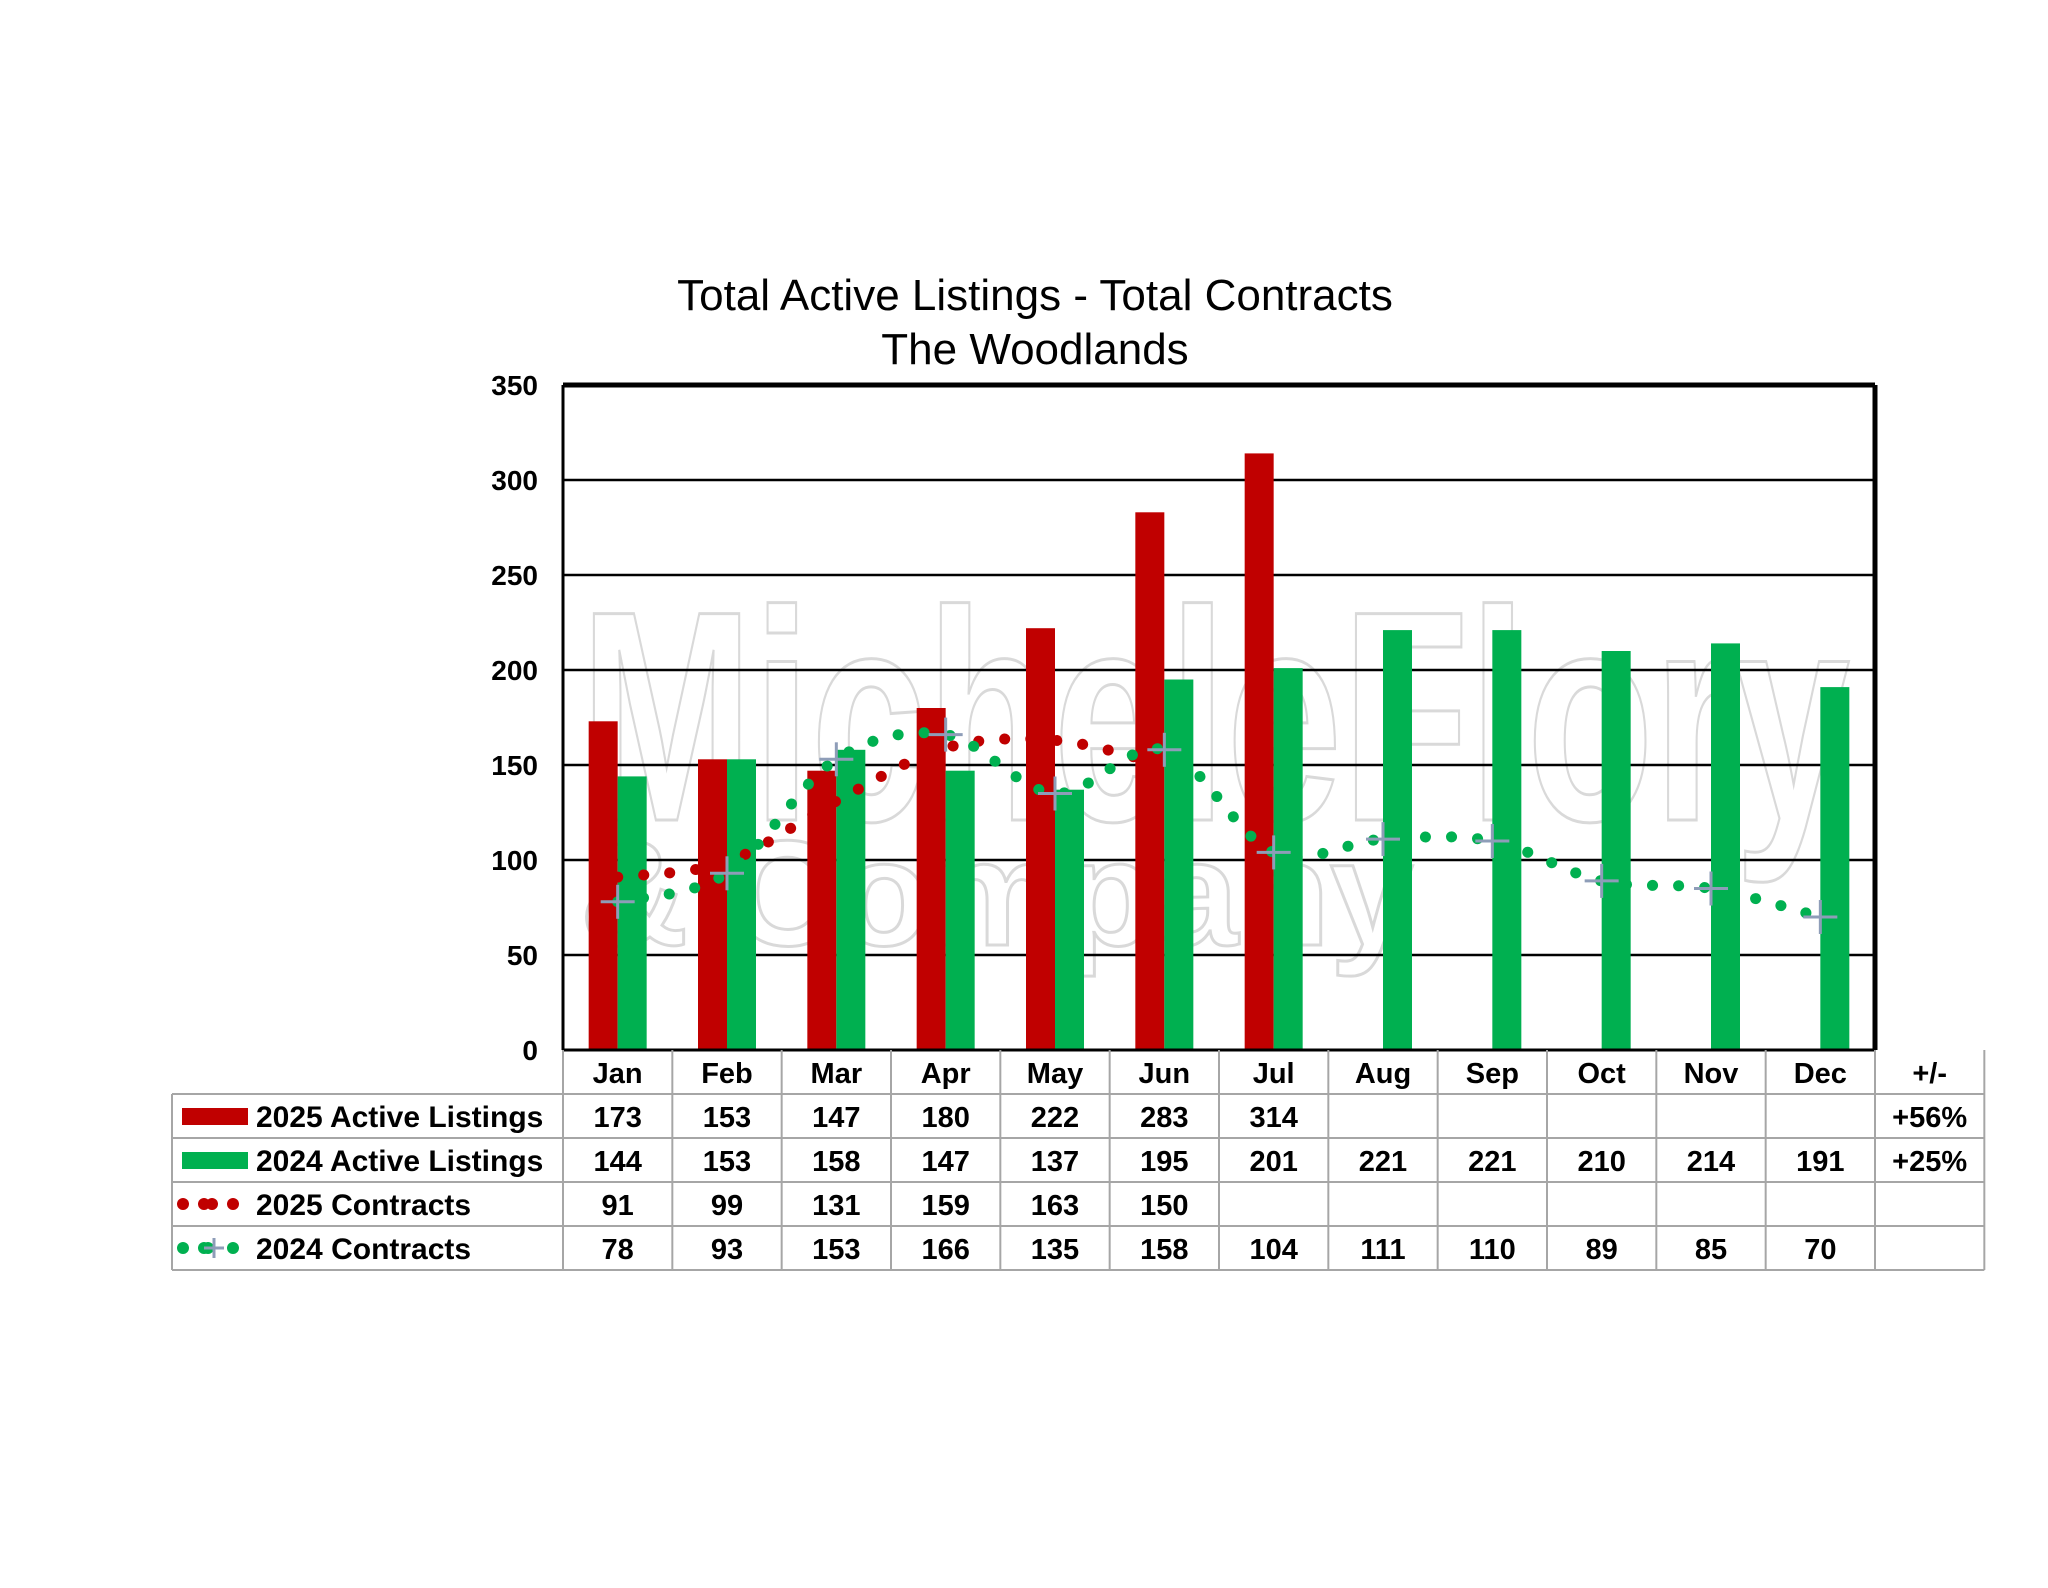 Image resolution: width=2048 pixels, height=1588 pixels. What do you see at coordinates (1164, 1206) in the screenshot?
I see `table-cell: 150` at bounding box center [1164, 1206].